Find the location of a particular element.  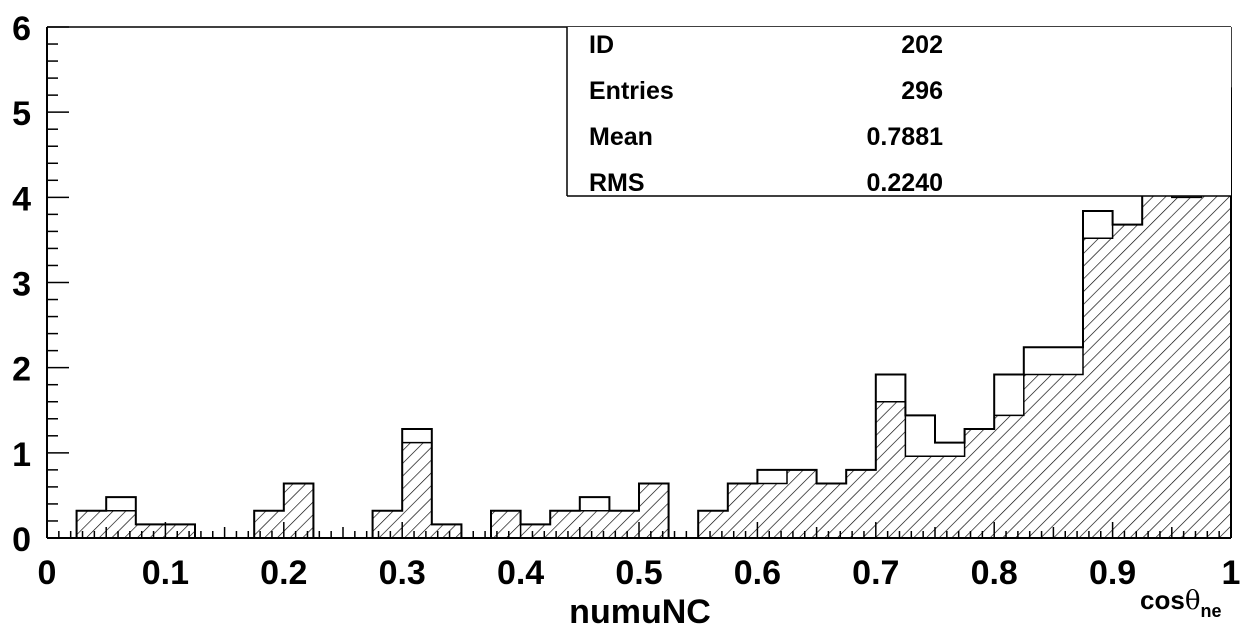

x-label-cos: cos is located at coordinates (1162, 600).